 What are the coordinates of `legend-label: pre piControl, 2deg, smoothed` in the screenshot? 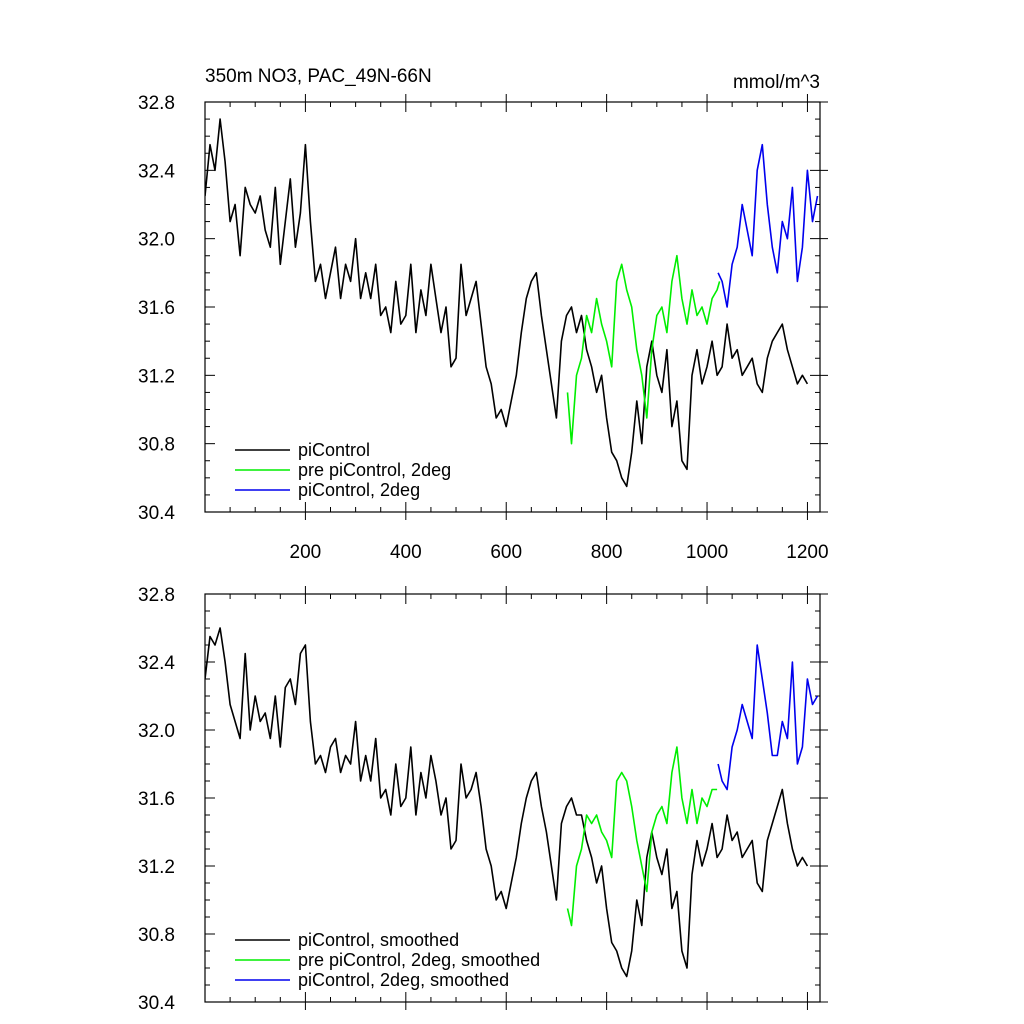 It's located at (419, 960).